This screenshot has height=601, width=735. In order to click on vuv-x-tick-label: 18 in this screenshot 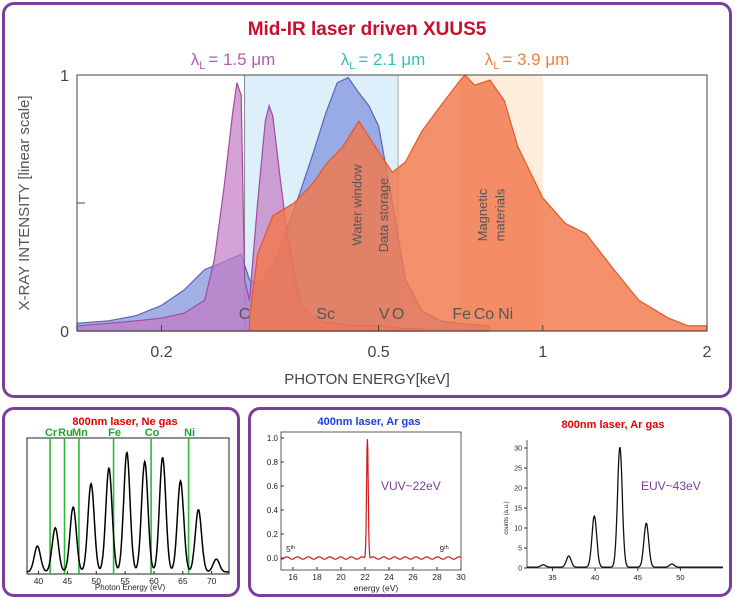, I will do `click(317, 577)`.